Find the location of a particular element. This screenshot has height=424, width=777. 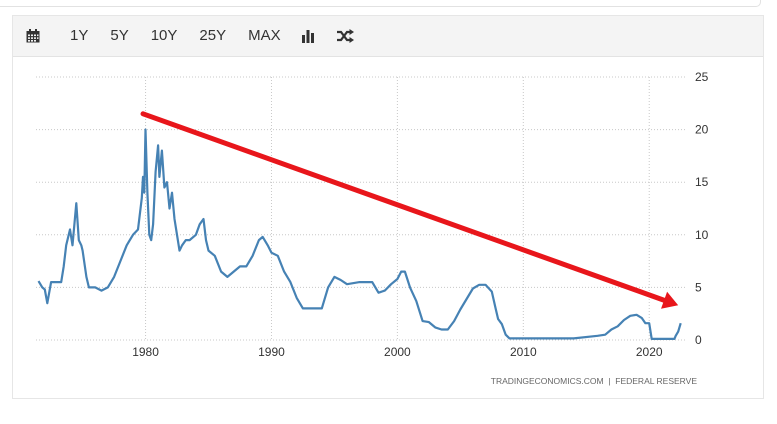

chart-toolbar: 1Y 5Y 10Y 25Y MAX is located at coordinates (388, 36).